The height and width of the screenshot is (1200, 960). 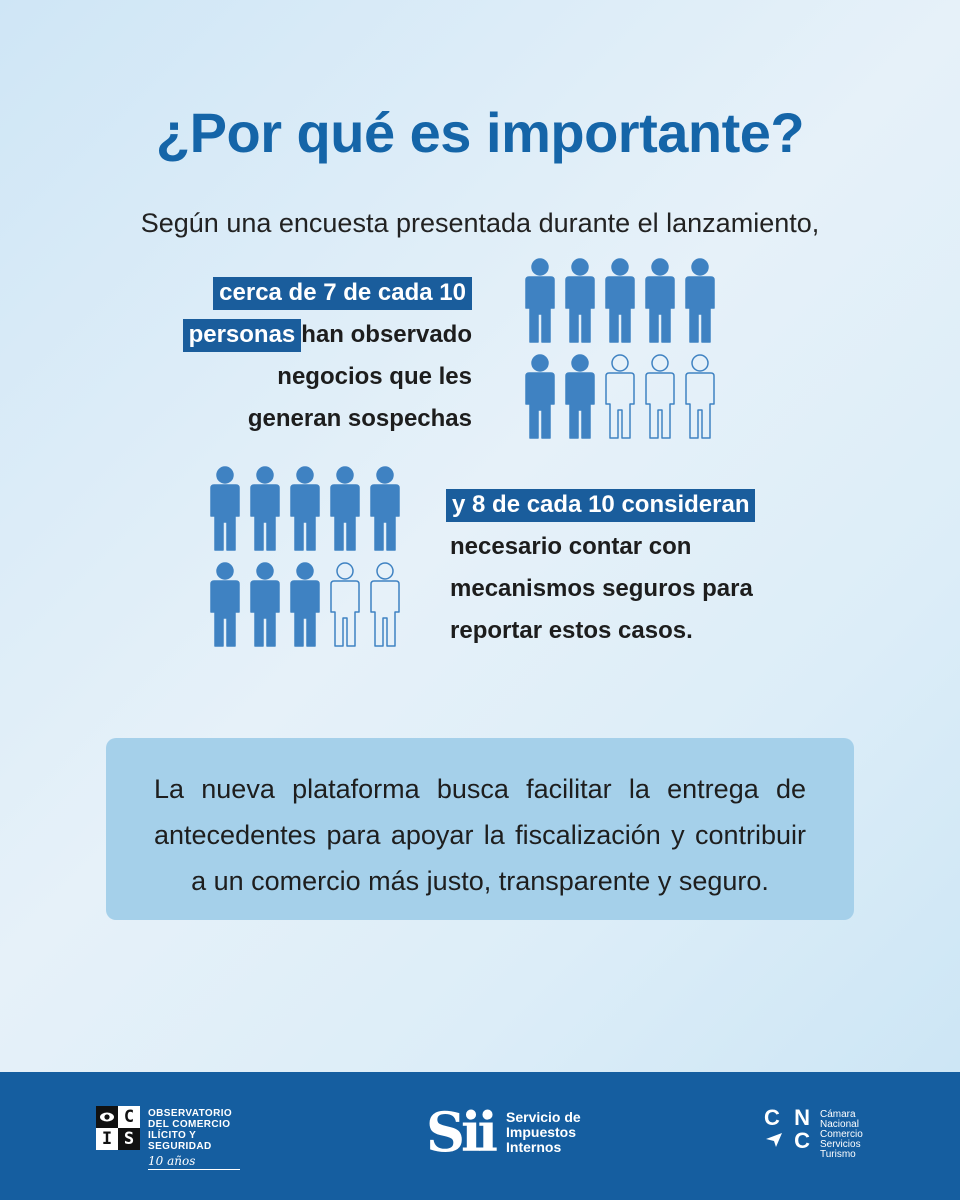 What do you see at coordinates (601, 588) in the screenshot?
I see `stat-2-line-3: mecanismos seguros para` at bounding box center [601, 588].